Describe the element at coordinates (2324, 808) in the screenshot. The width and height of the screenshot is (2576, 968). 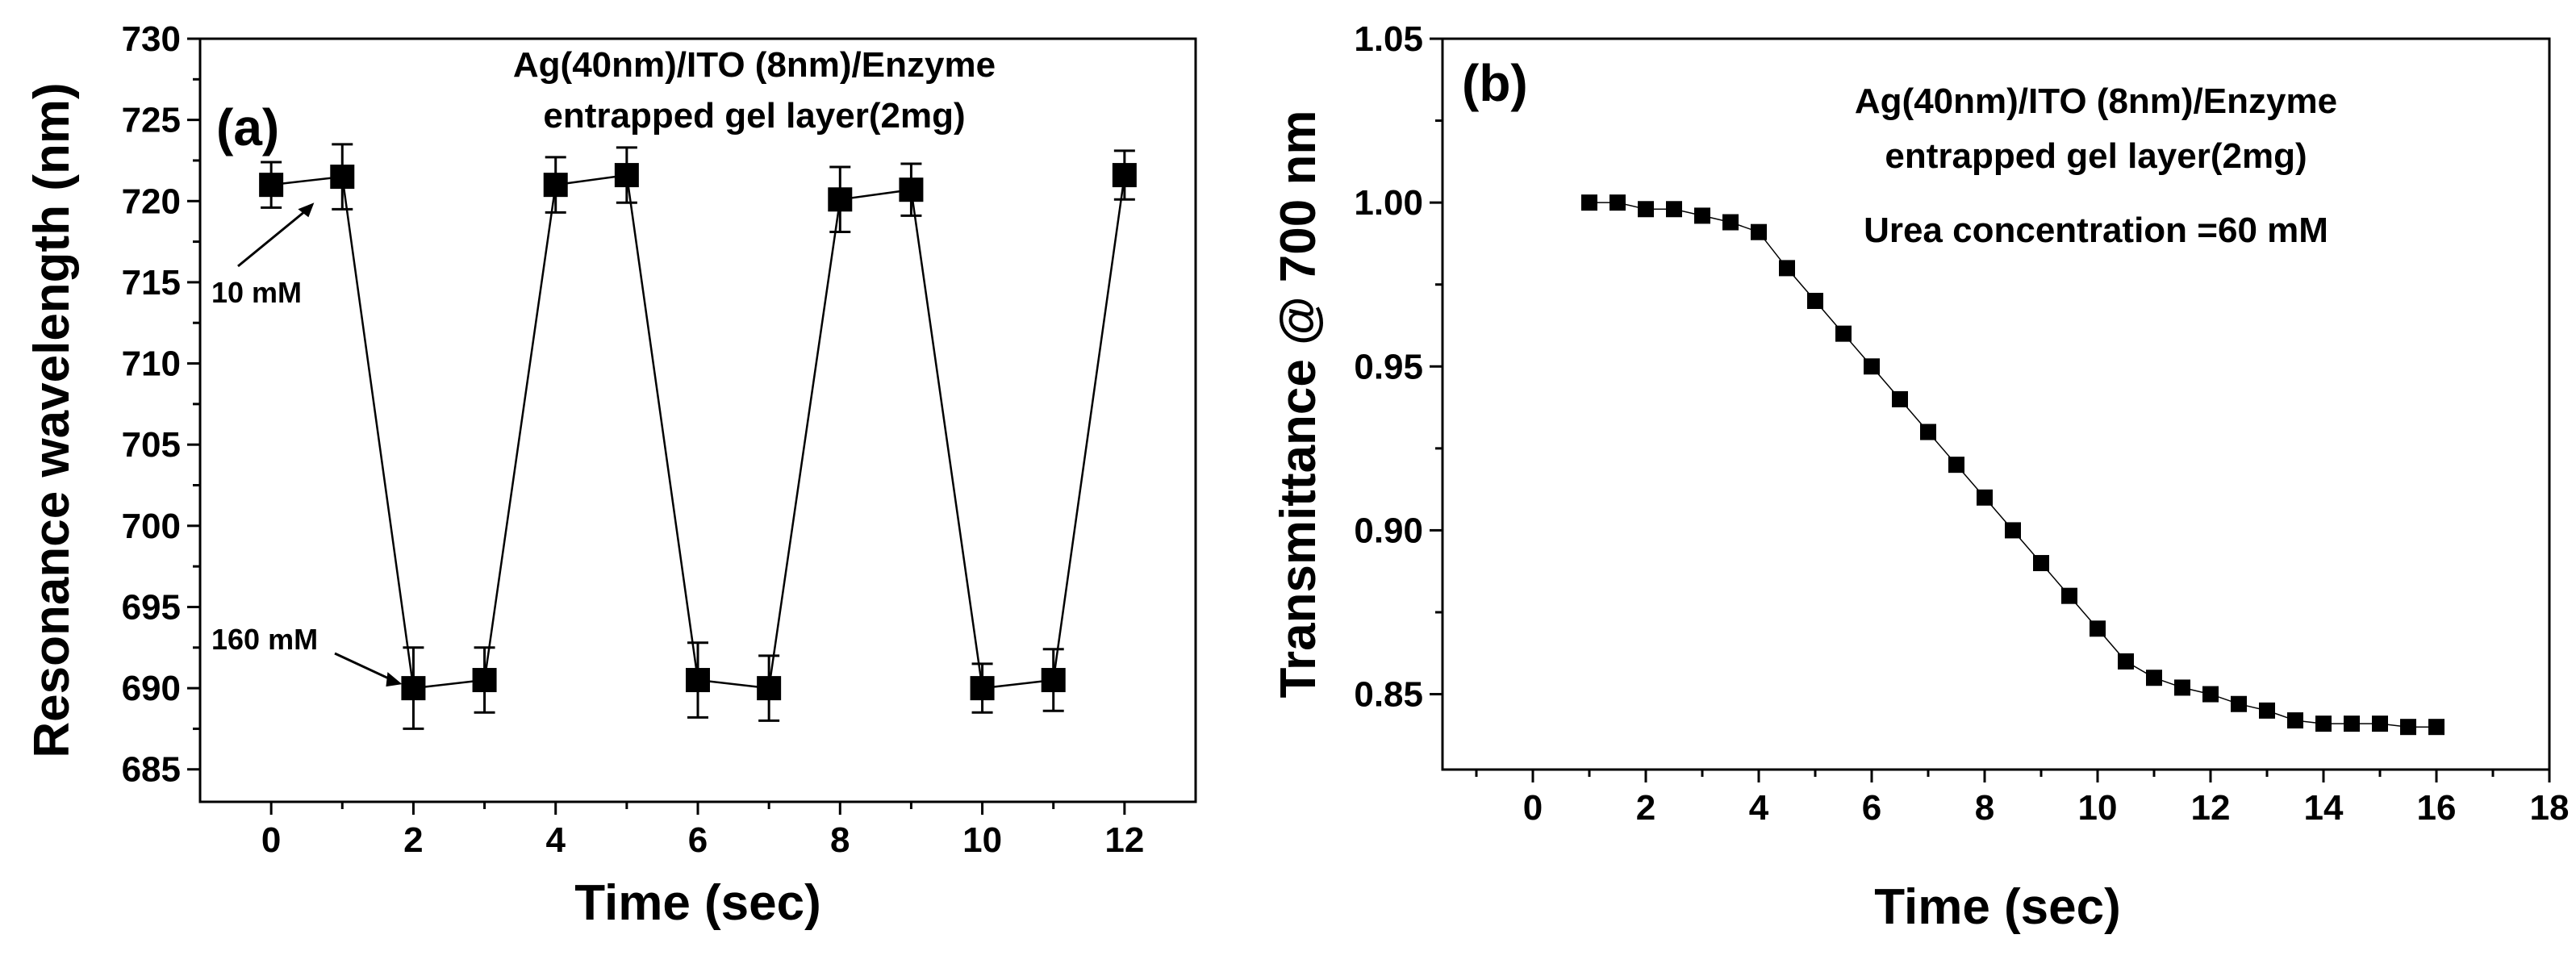
I see `panel-b-x-tick-label: 14` at that location.